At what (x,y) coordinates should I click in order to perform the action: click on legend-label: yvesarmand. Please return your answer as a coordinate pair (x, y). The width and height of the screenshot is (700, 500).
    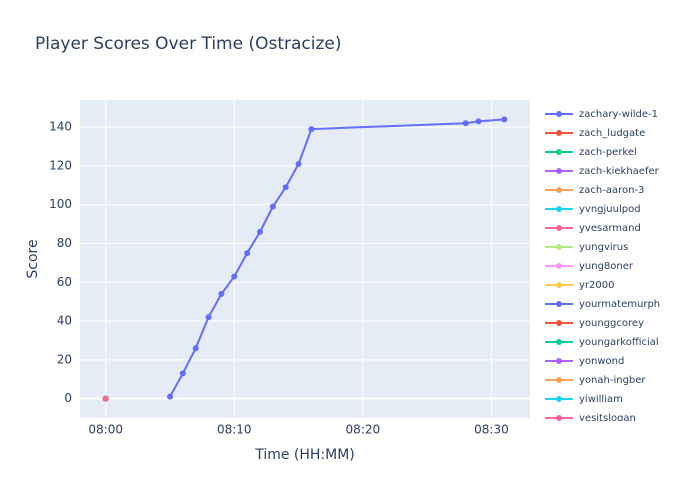
    Looking at the image, I should click on (610, 228).